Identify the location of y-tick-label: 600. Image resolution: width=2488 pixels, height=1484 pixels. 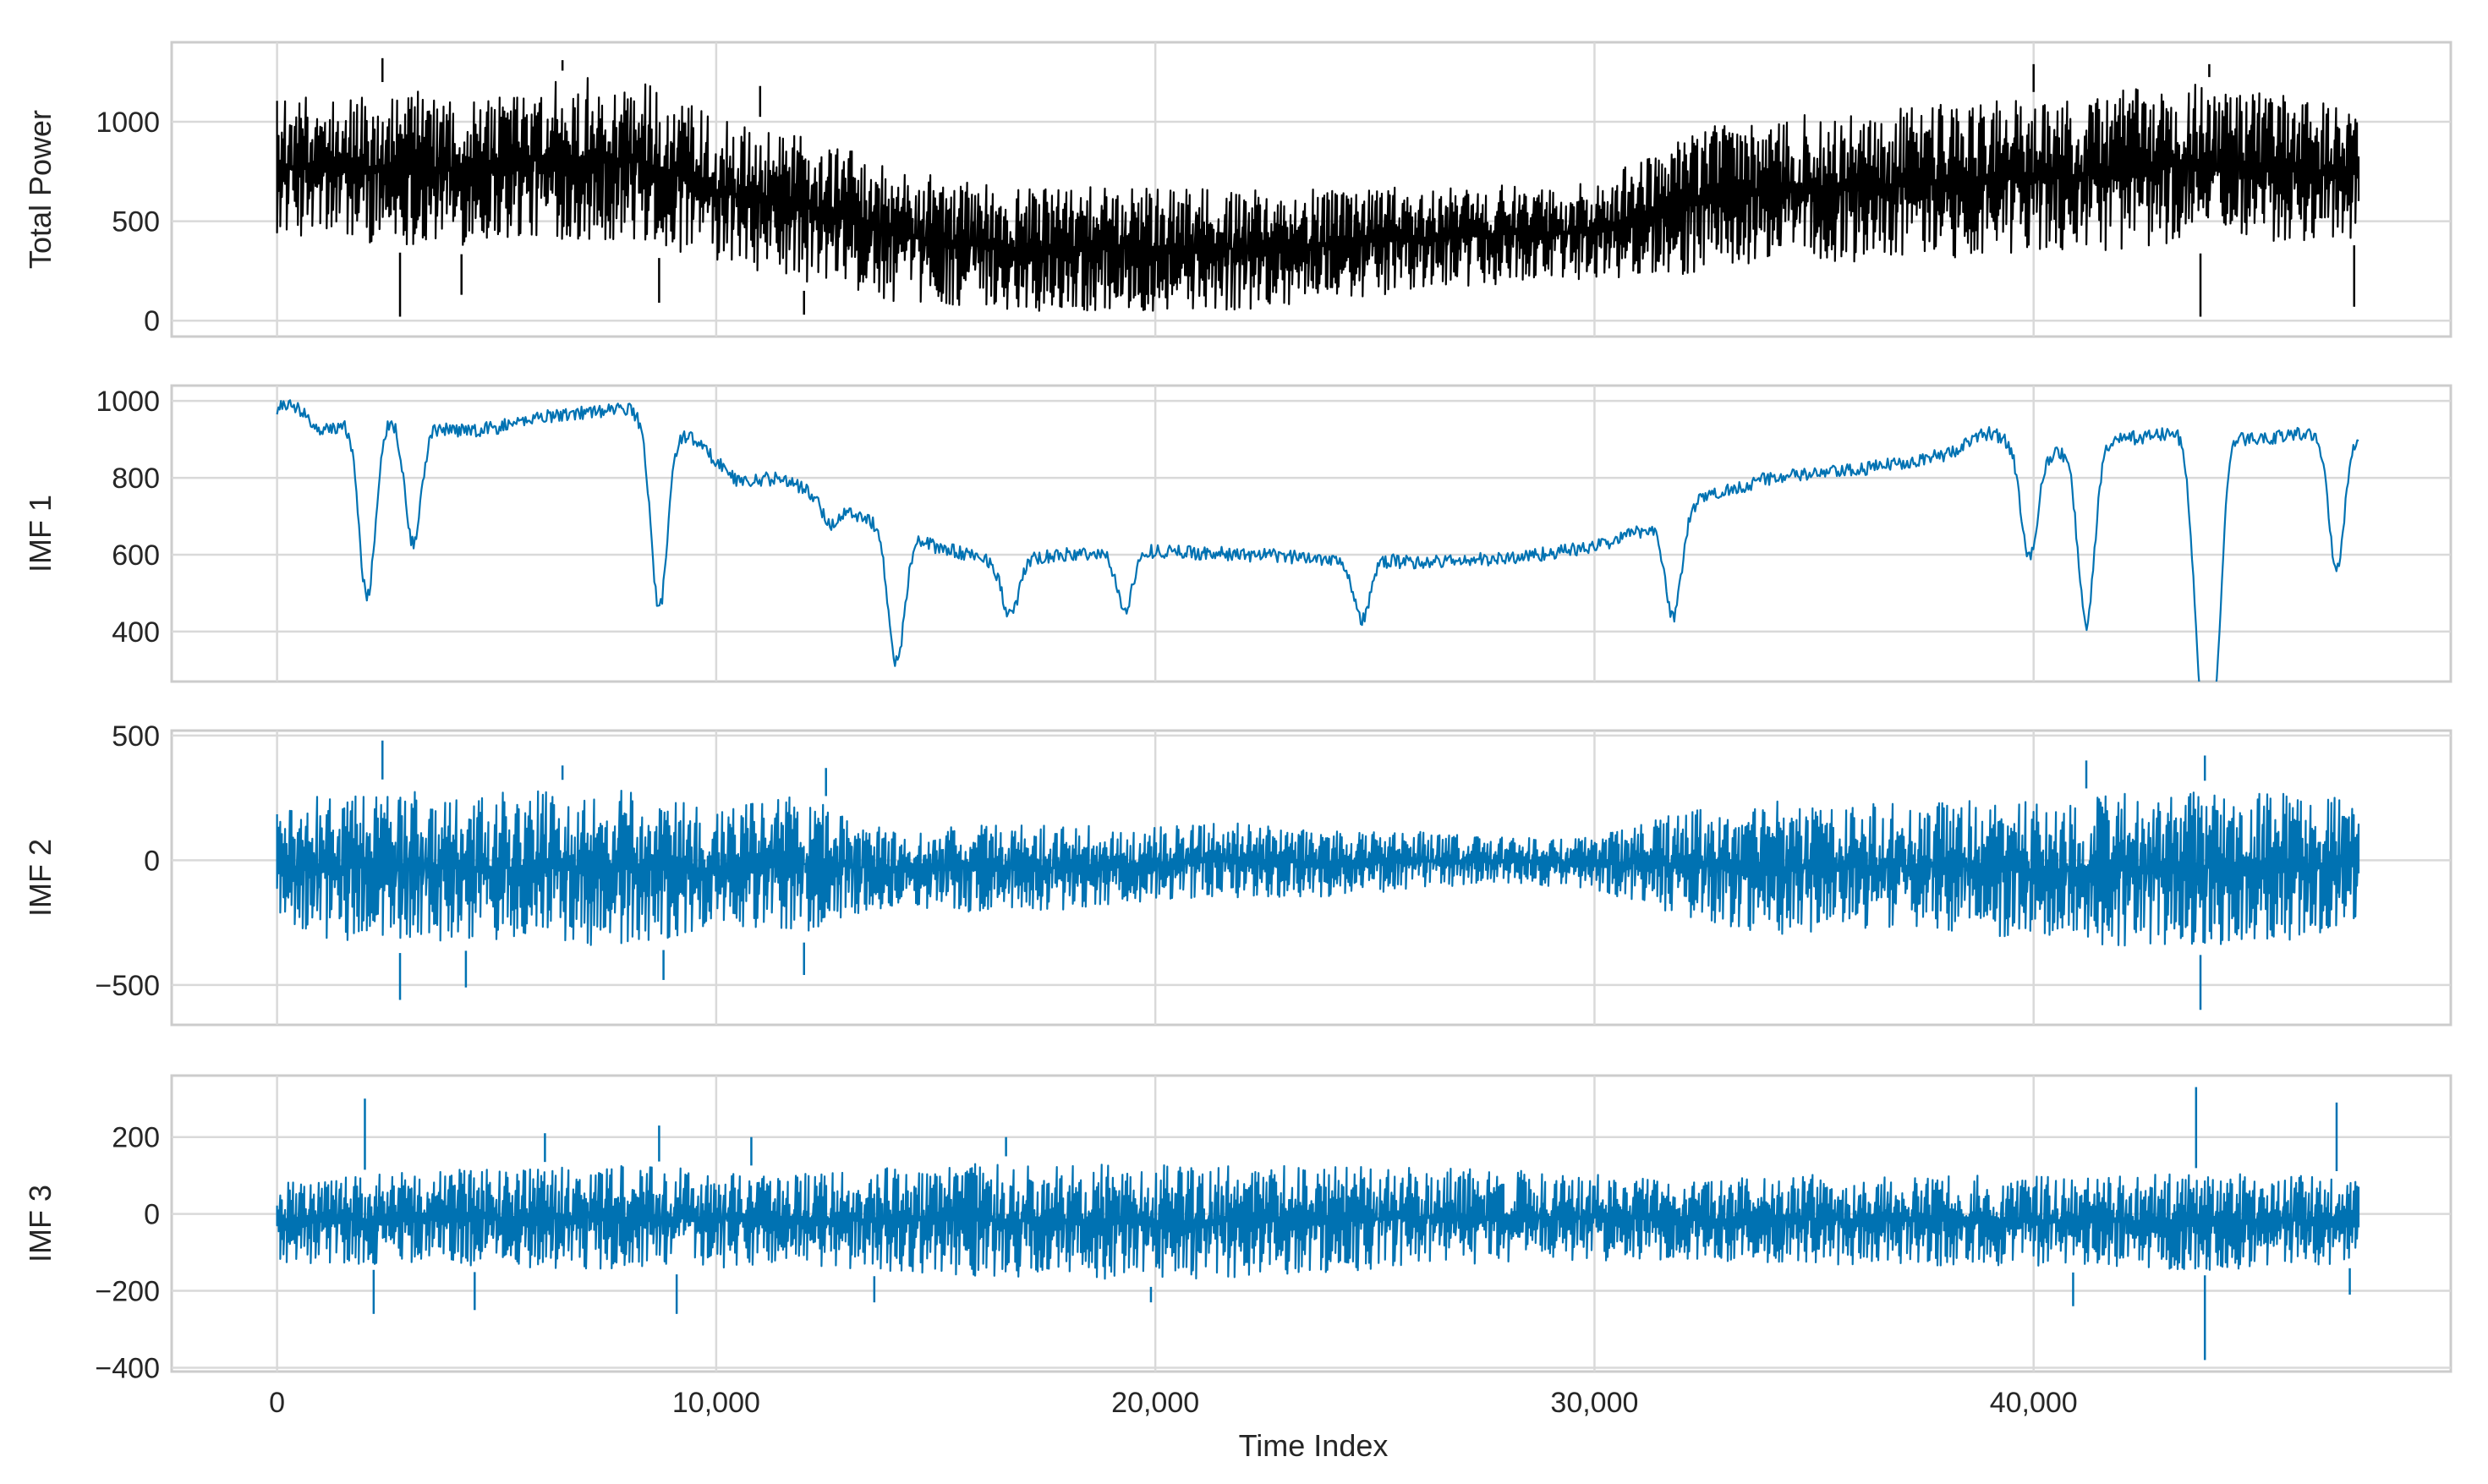
(136, 555).